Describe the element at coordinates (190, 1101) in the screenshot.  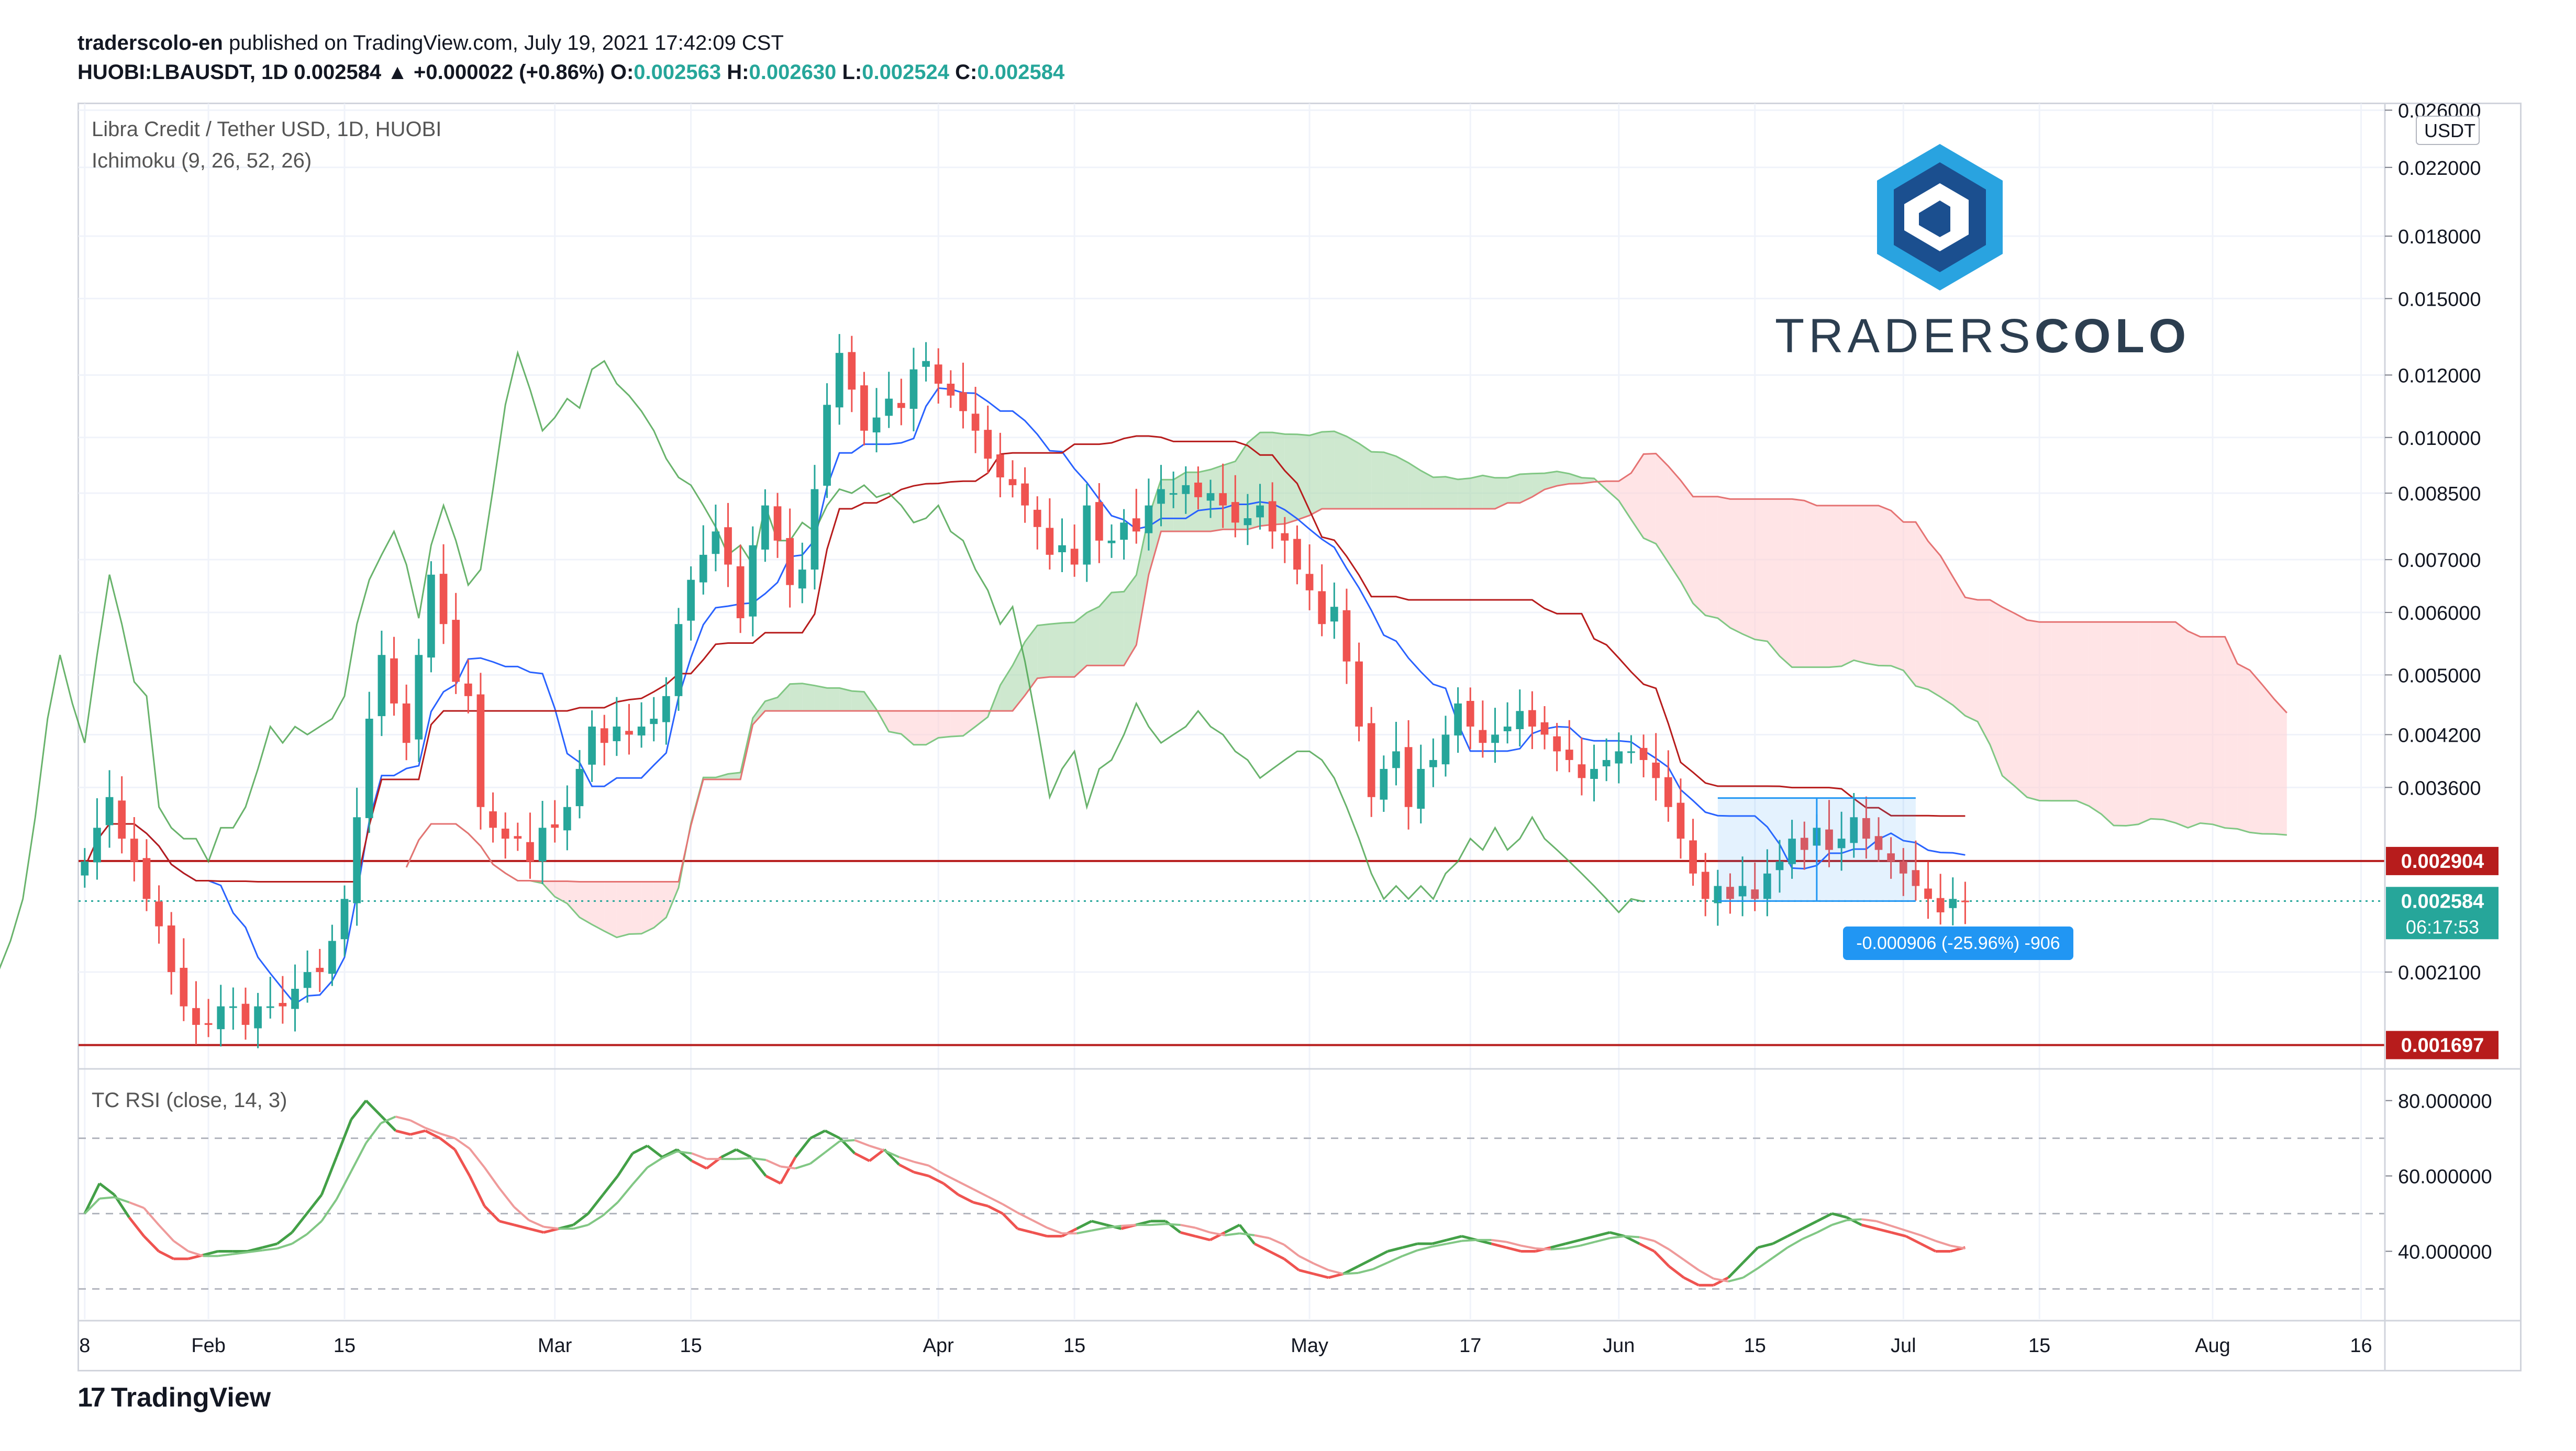
I see `rsi-title: TC RSI (close, 14, 3)` at that location.